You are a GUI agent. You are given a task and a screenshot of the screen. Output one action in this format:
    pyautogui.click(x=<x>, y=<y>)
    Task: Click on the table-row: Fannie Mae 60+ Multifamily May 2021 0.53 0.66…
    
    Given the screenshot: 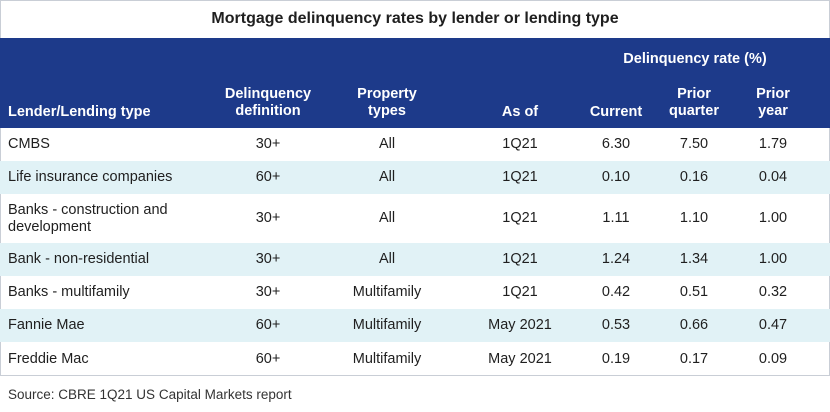 What is the action you would take?
    pyautogui.click(x=415, y=325)
    